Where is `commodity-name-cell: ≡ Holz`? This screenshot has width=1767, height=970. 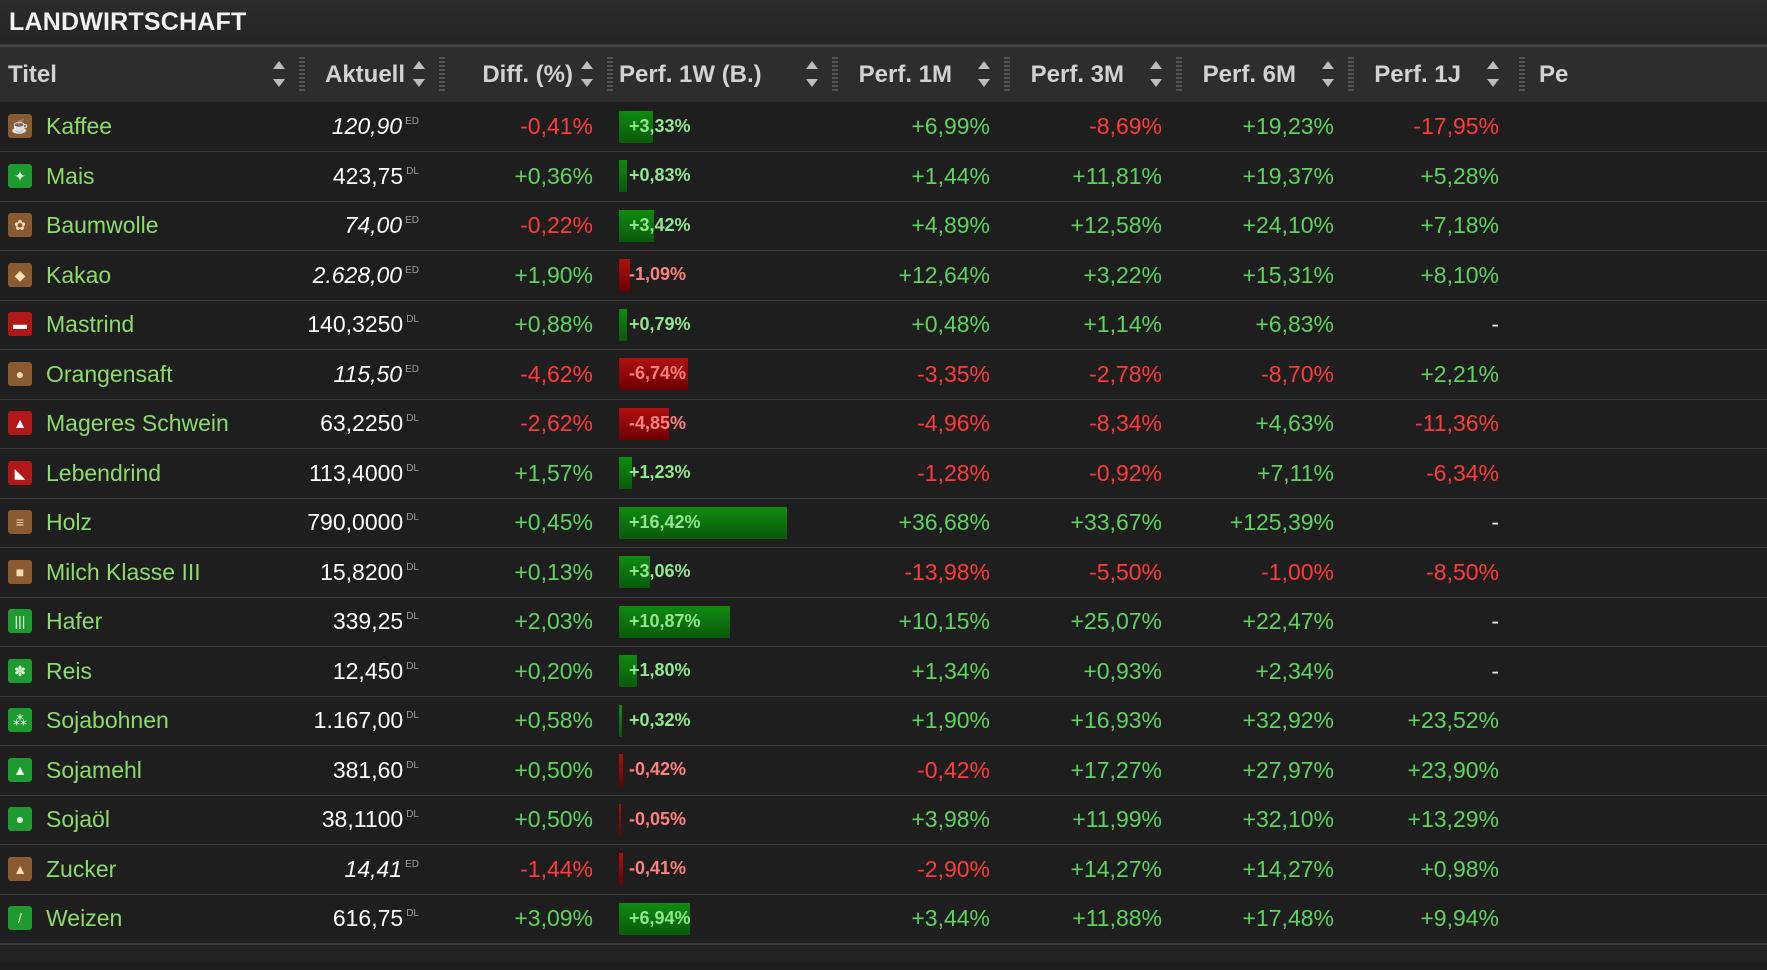 commodity-name-cell: ≡ Holz is located at coordinates (147, 523).